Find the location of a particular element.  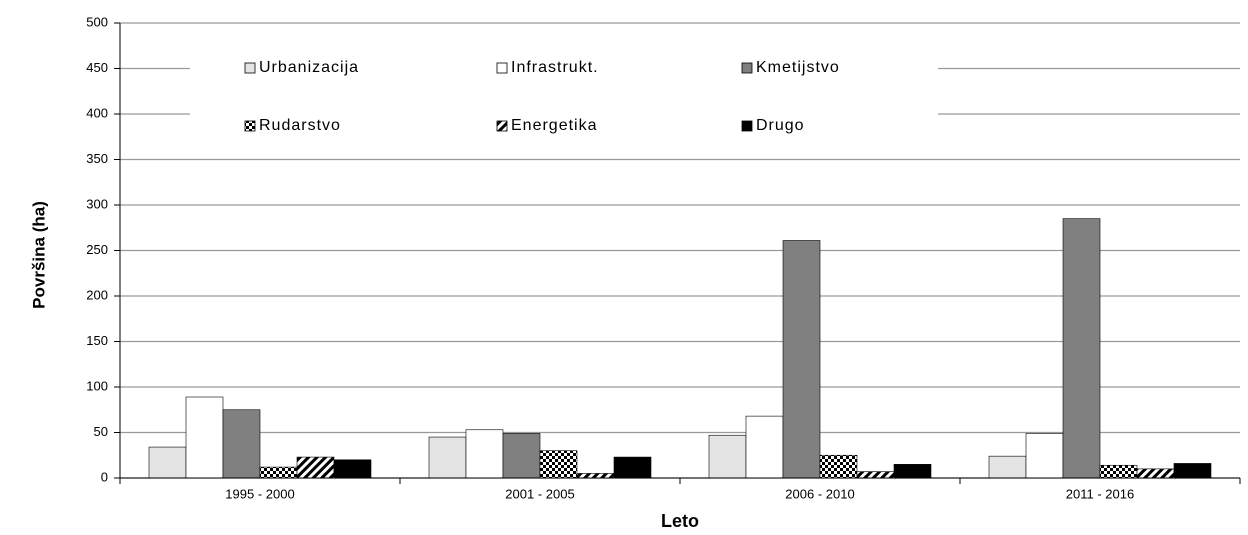

x-tick-label: 1995 - 2000 is located at coordinates (259, 493).